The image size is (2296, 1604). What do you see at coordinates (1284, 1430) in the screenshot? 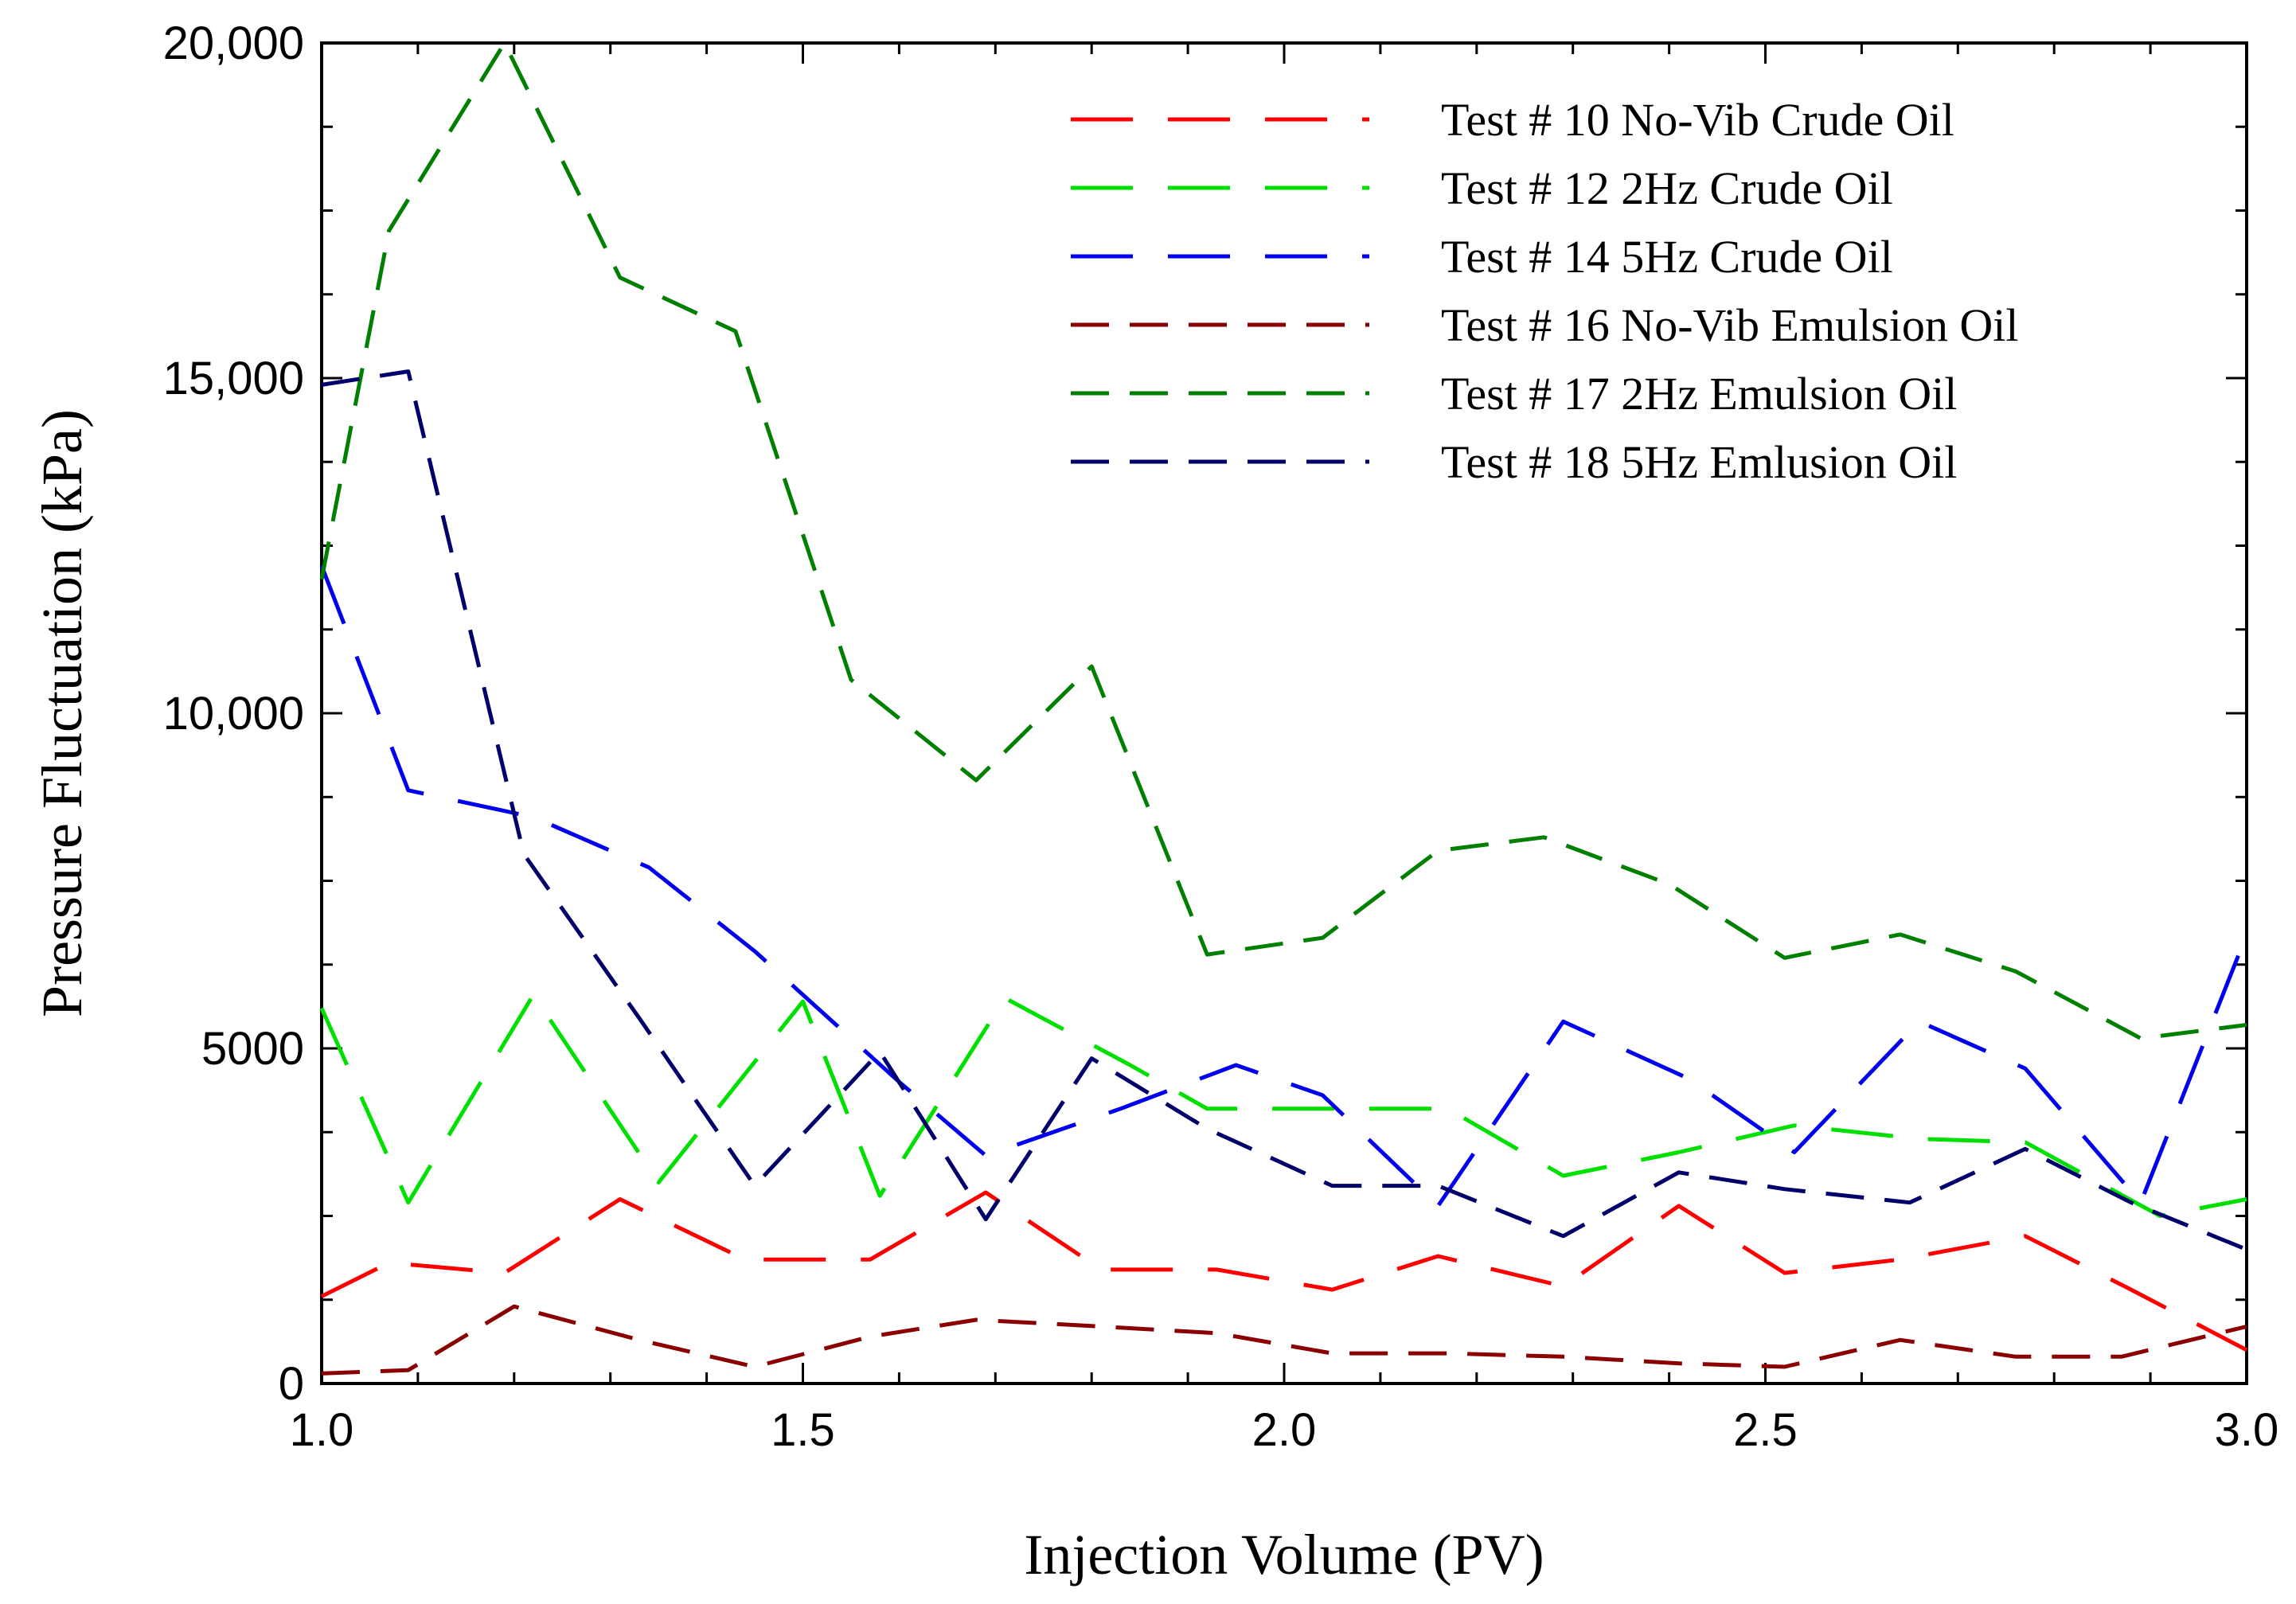
I see `x-tick-label: 2.0` at bounding box center [1284, 1430].